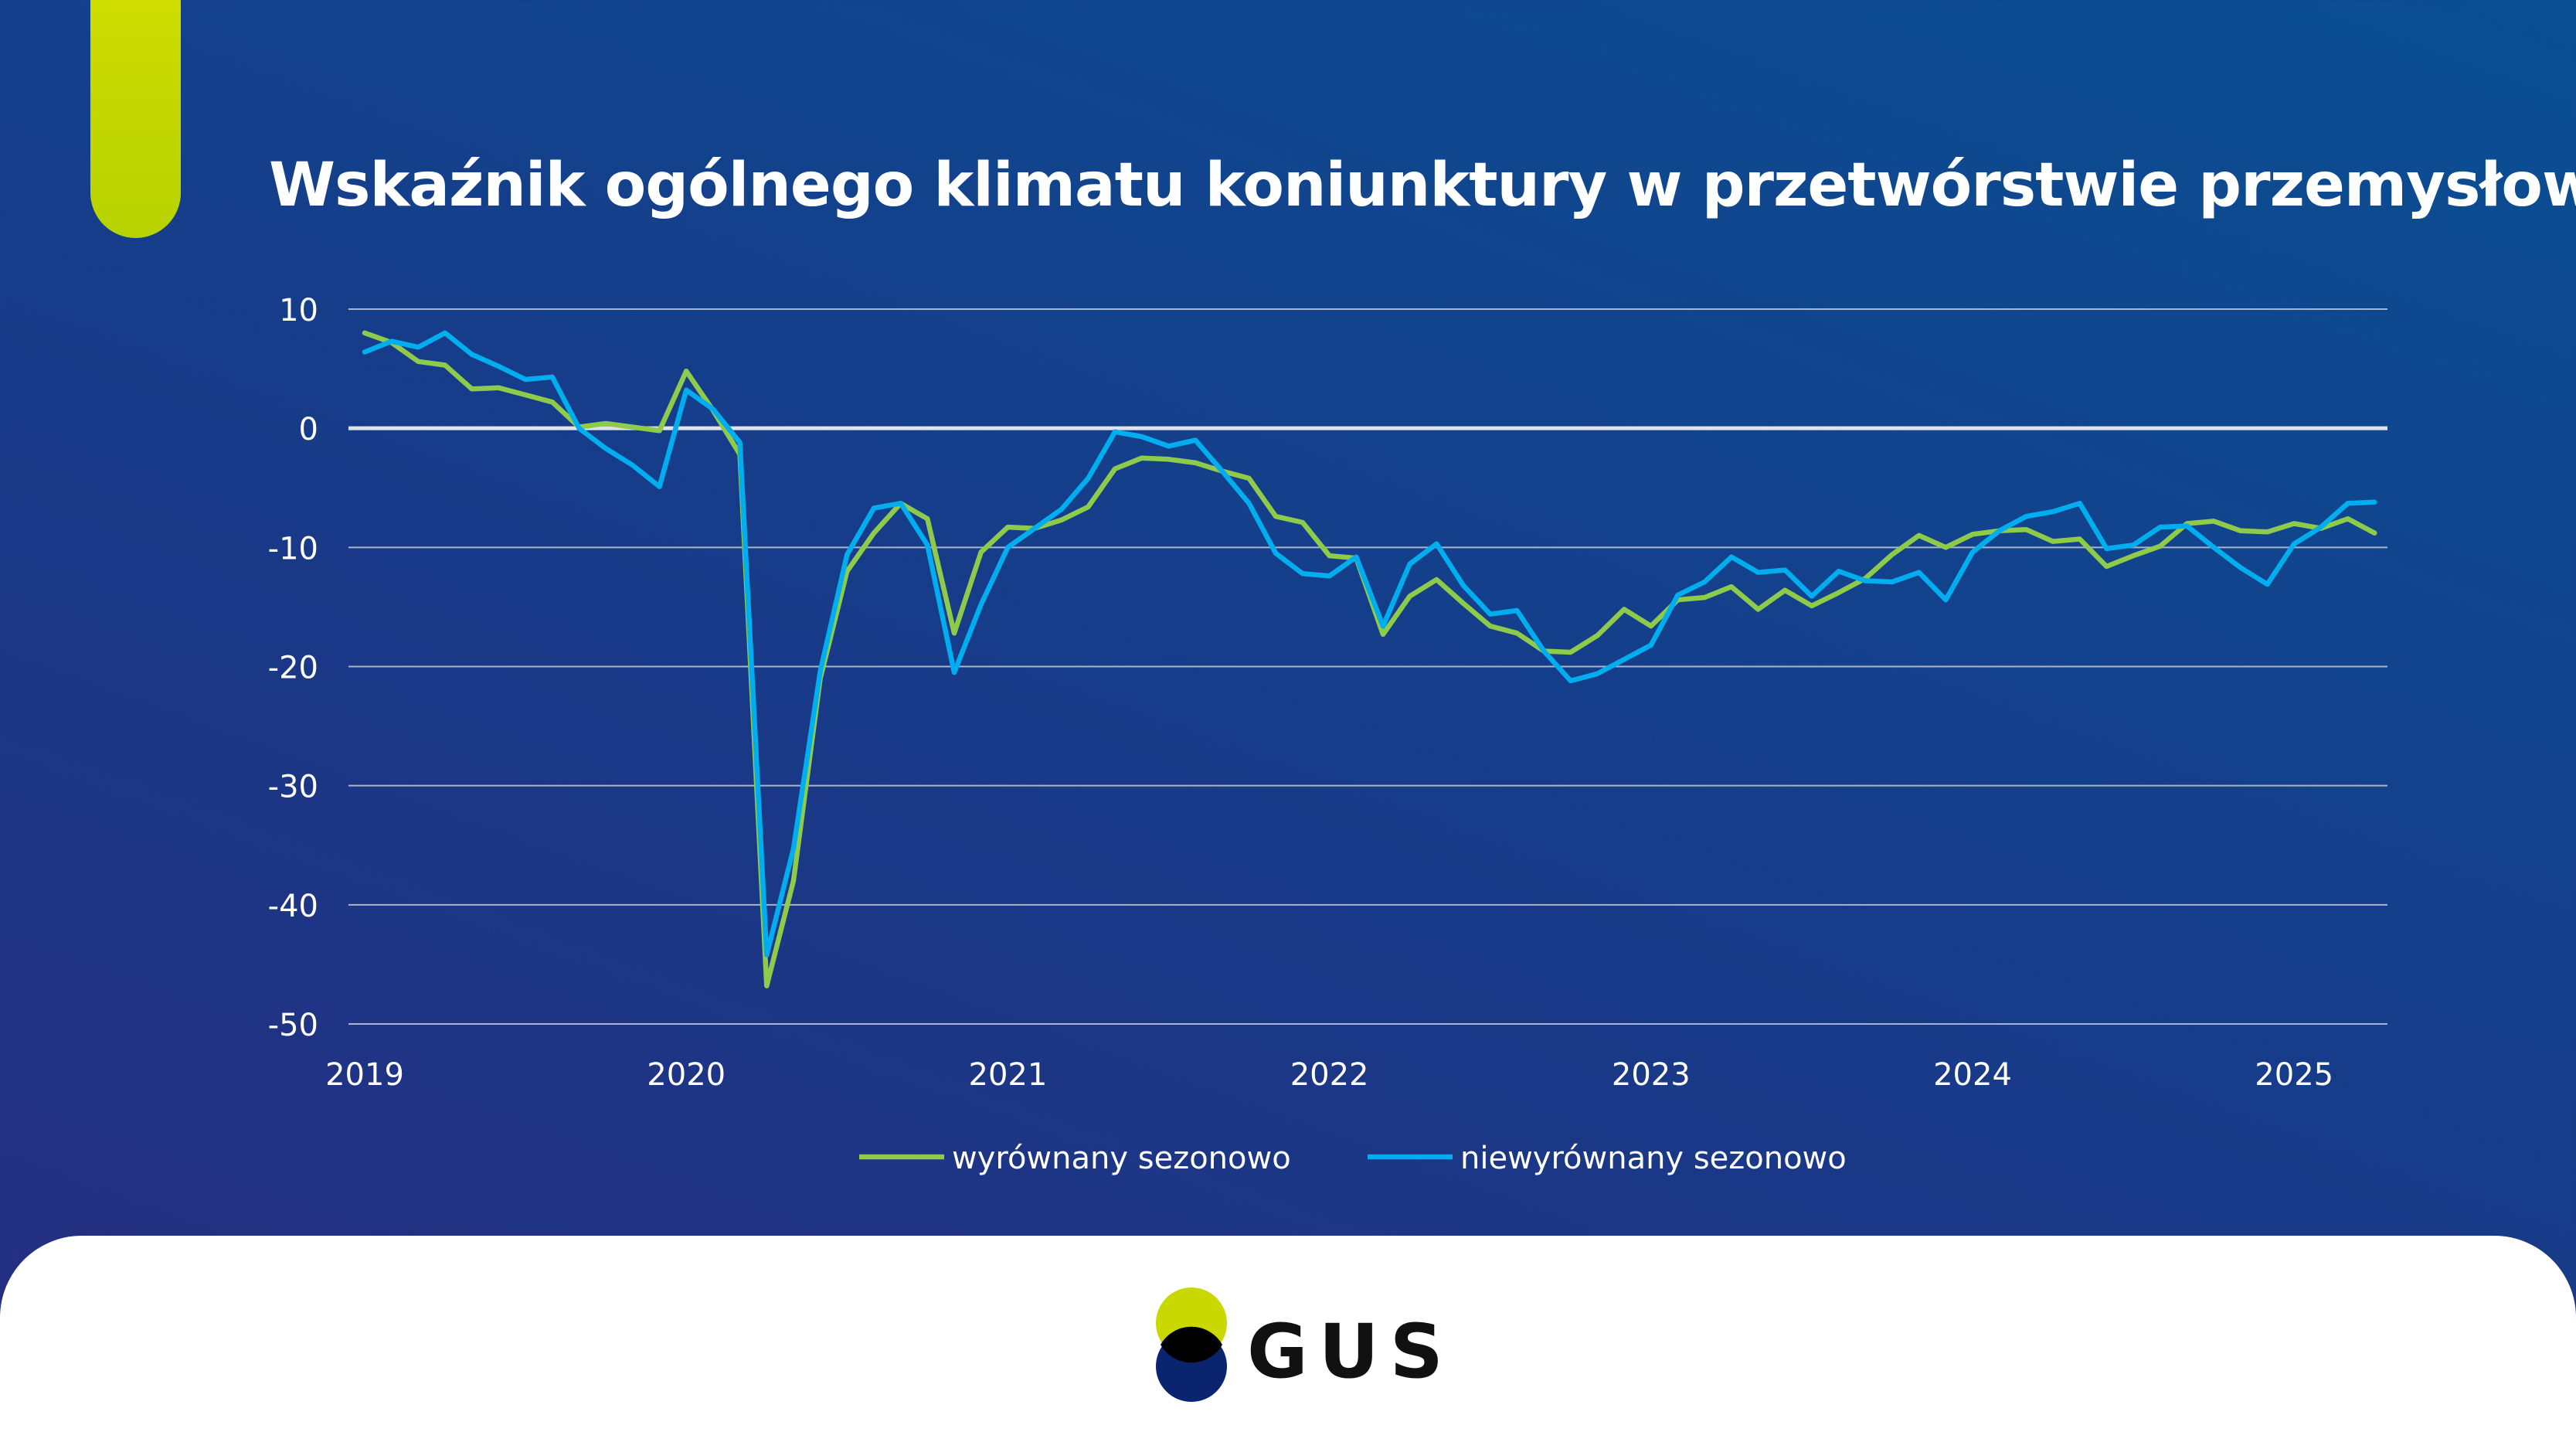  I want to click on y-tick-label: -50, so click(293, 1026).